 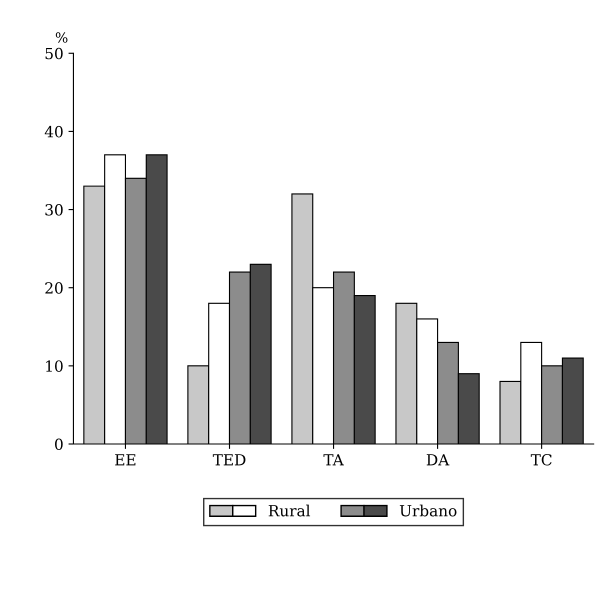 What do you see at coordinates (59, 444) in the screenshot?
I see `y-tick-label: 0` at bounding box center [59, 444].